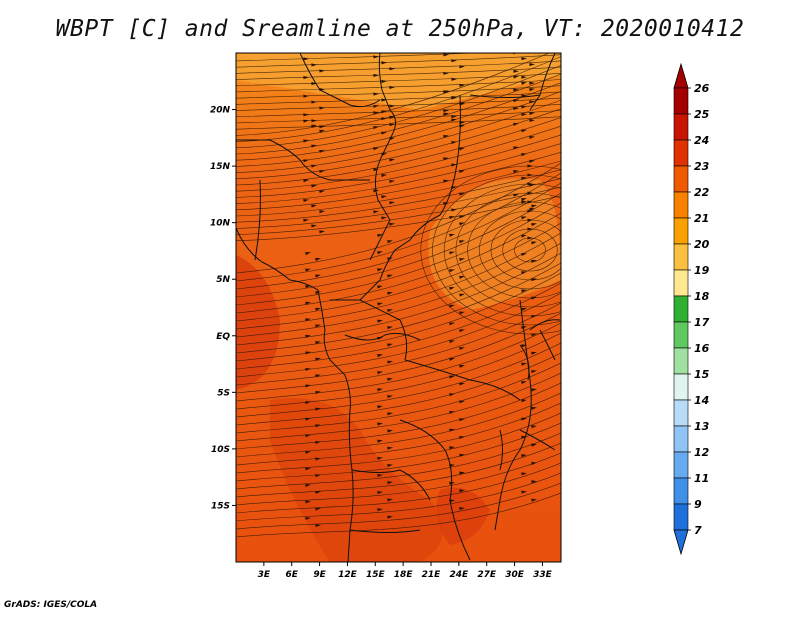 The height and width of the screenshot is (618, 800). I want to click on colorbar-max-arrow, so click(681, 75).